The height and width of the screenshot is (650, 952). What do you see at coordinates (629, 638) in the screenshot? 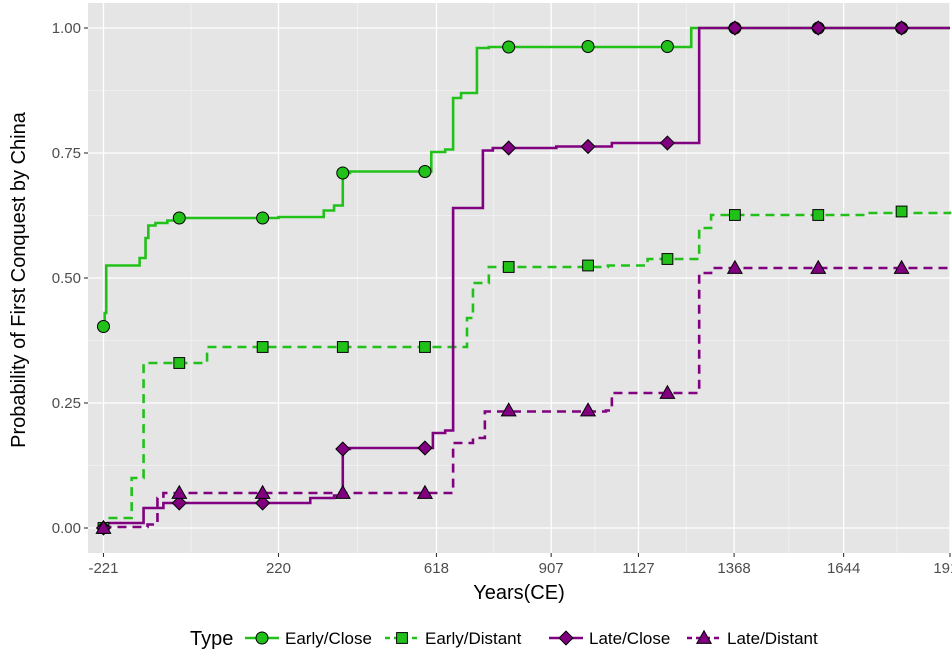
I see `legend-label: Late/Close` at bounding box center [629, 638].